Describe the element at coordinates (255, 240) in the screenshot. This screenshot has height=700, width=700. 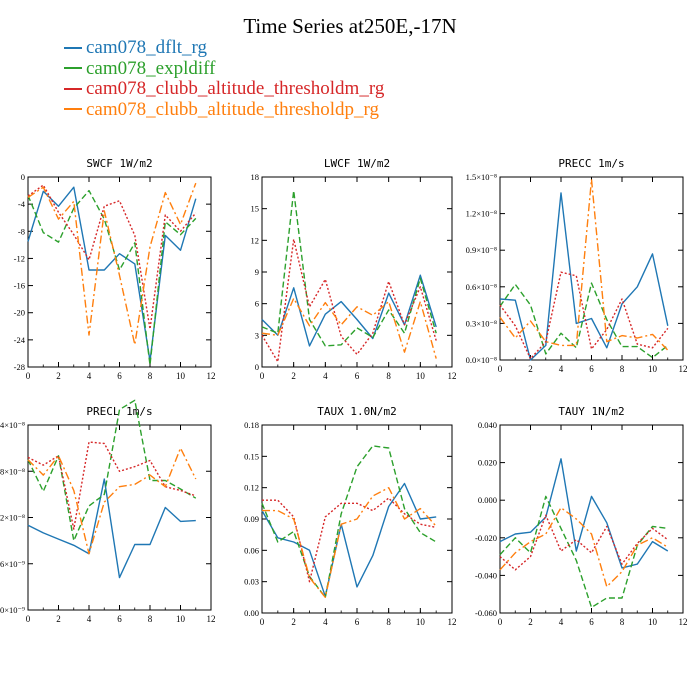
I see `y-tick-label: 12` at that location.